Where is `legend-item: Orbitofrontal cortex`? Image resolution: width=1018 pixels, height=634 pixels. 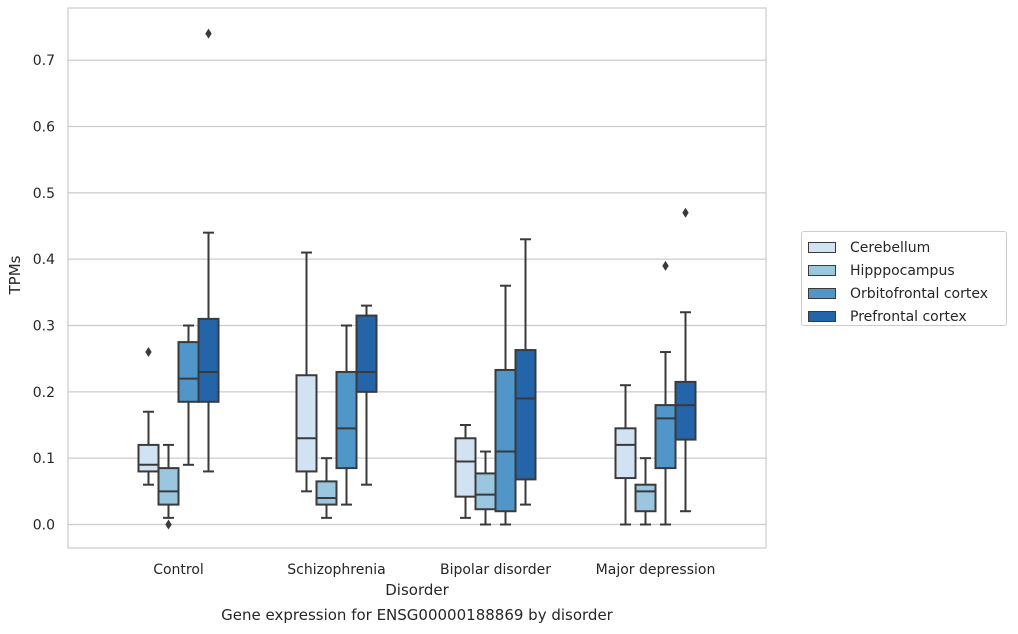
legend-item: Orbitofrontal cortex is located at coordinates (907, 293).